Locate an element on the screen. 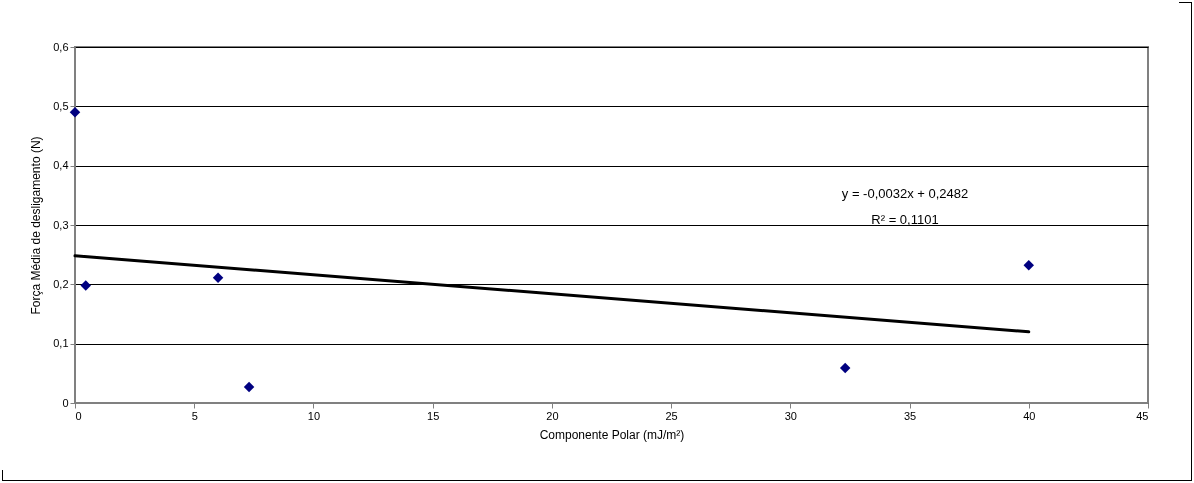  y-tick-label: 0,4 is located at coordinates (61, 165).